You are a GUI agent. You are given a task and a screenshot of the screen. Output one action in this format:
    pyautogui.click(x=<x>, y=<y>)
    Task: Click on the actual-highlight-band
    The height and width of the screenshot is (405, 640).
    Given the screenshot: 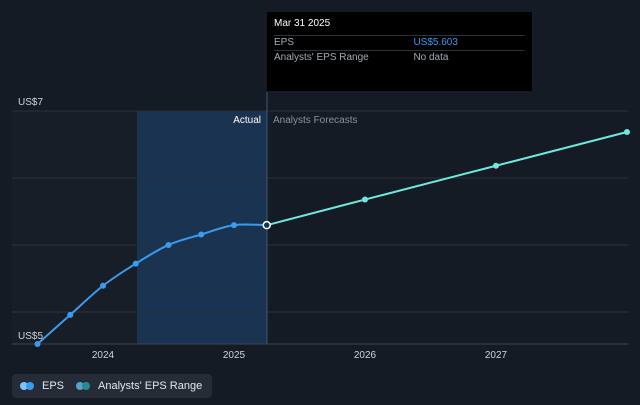 What is the action you would take?
    pyautogui.click(x=202, y=227)
    